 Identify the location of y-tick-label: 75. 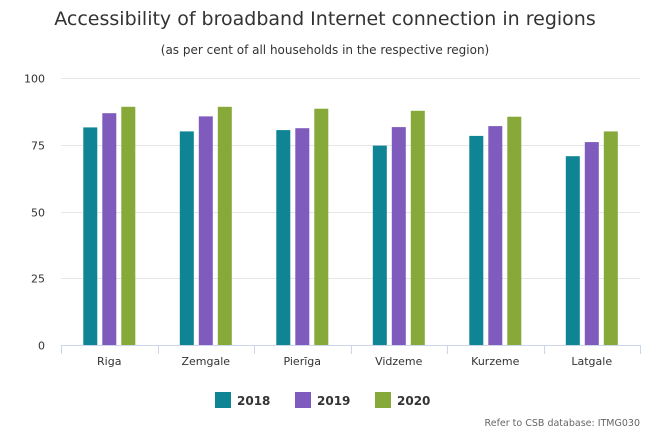
(38, 146).